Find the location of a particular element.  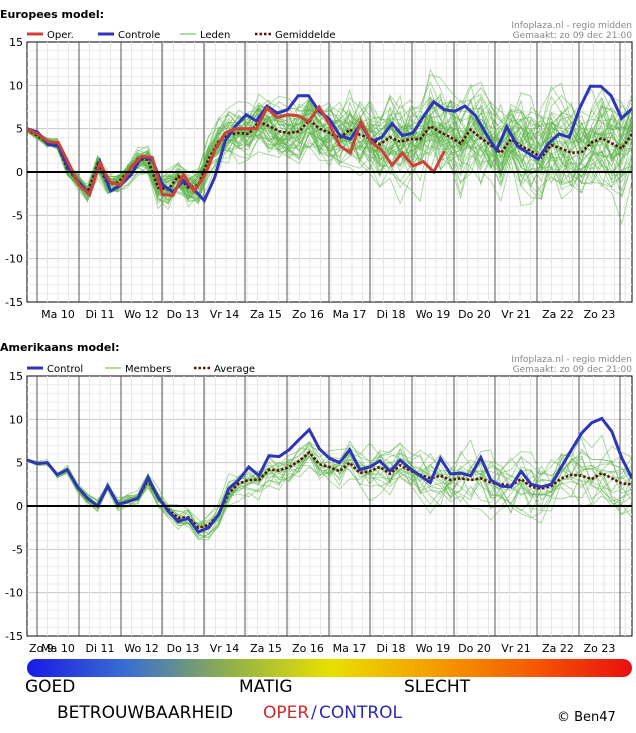

oper-line is located at coordinates (236, 151).